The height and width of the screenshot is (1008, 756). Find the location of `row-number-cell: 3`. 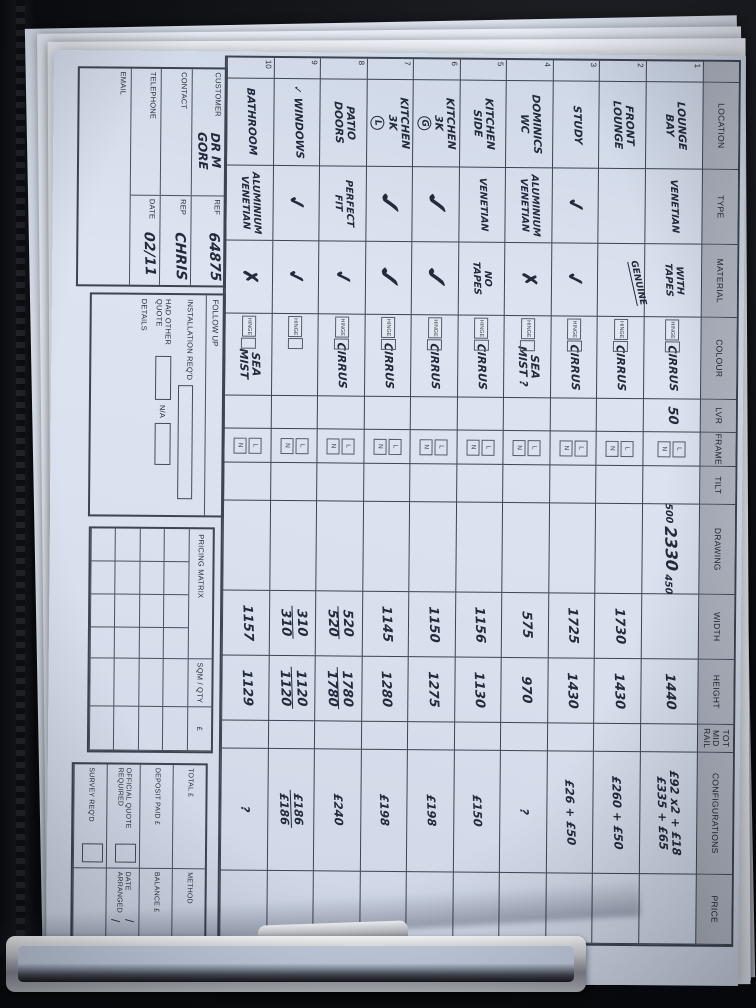

row-number-cell: 3 is located at coordinates (576, 71).